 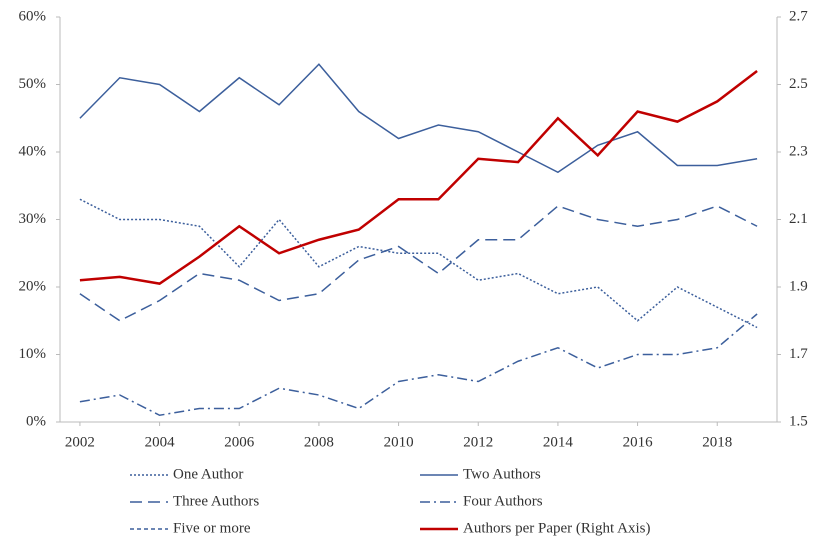 What do you see at coordinates (208, 474) in the screenshot?
I see `legend-label: One Author` at bounding box center [208, 474].